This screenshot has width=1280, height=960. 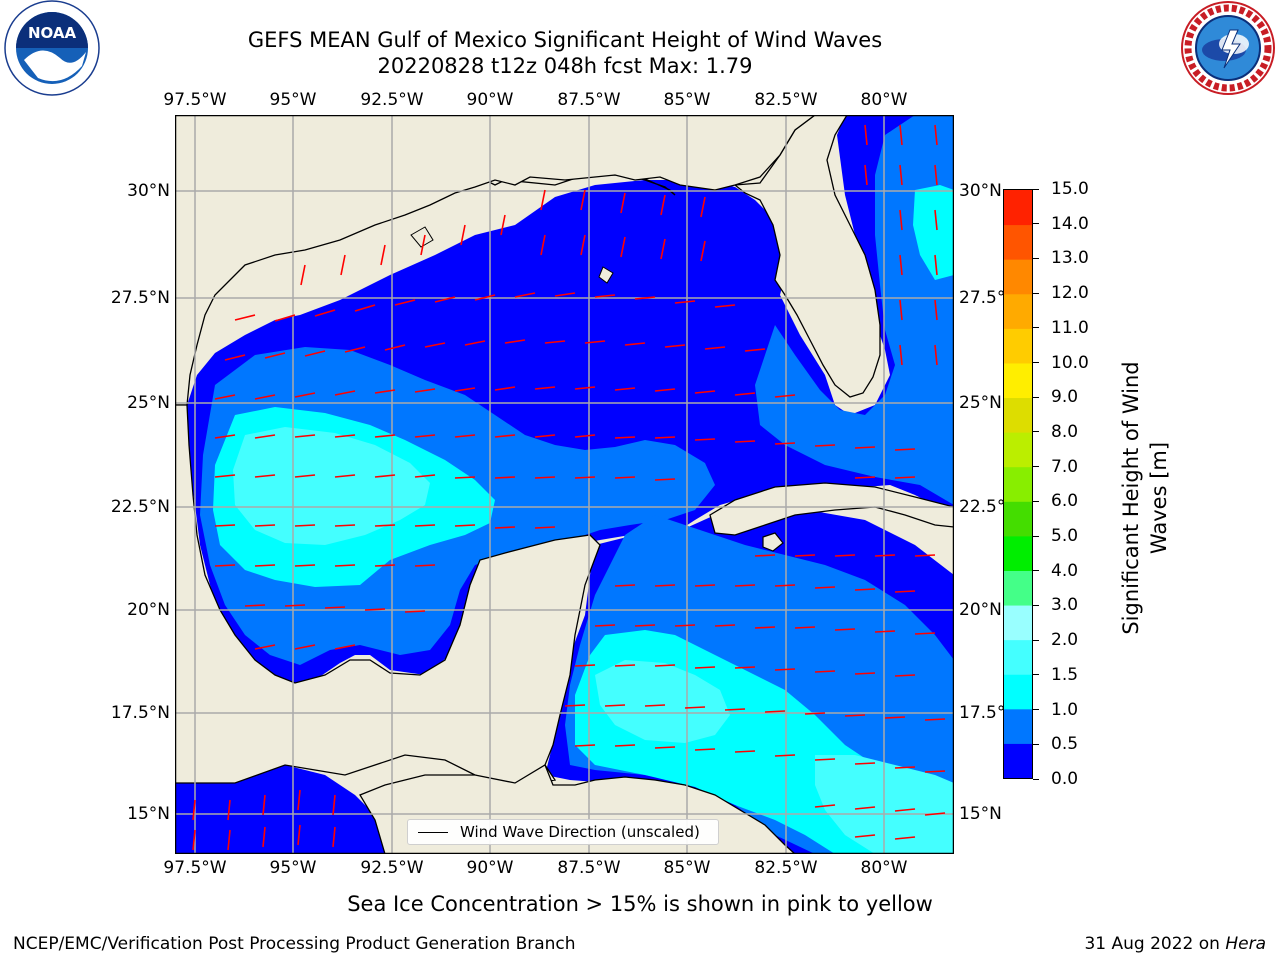 I want to click on nws-logo, so click(x=1228, y=50).